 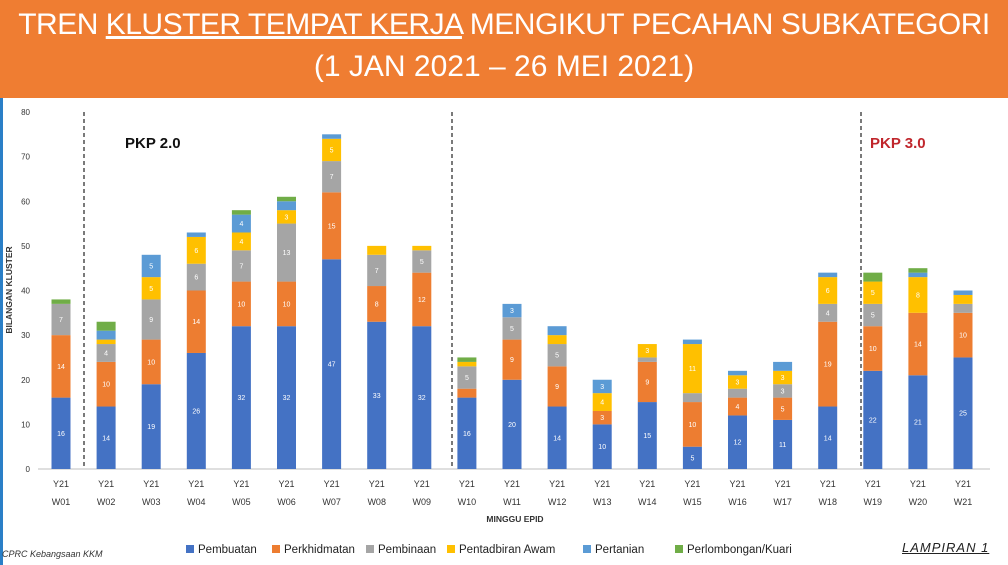 I want to click on data-label: 9, so click(x=557, y=387).